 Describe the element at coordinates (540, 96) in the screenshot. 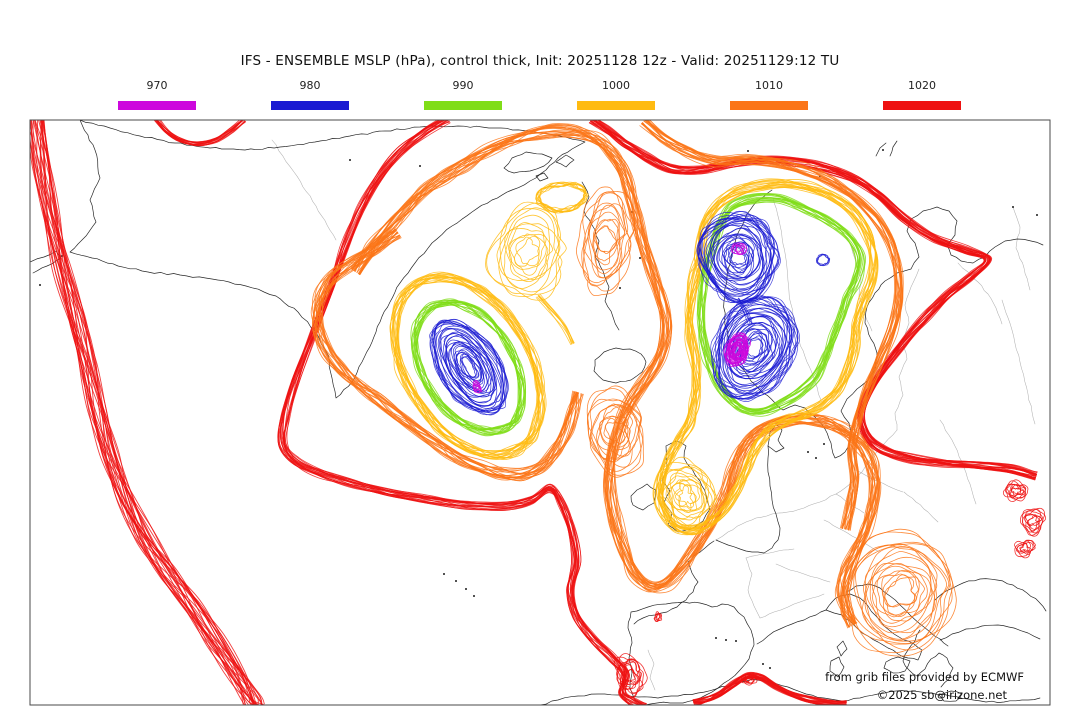

I see `pressure-legend: 970 980 990 1000 1010 1020` at that location.